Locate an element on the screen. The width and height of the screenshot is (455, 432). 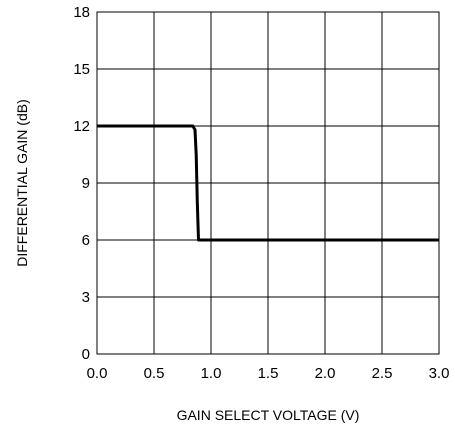
y-tick-label: 6 is located at coordinates (86, 240).